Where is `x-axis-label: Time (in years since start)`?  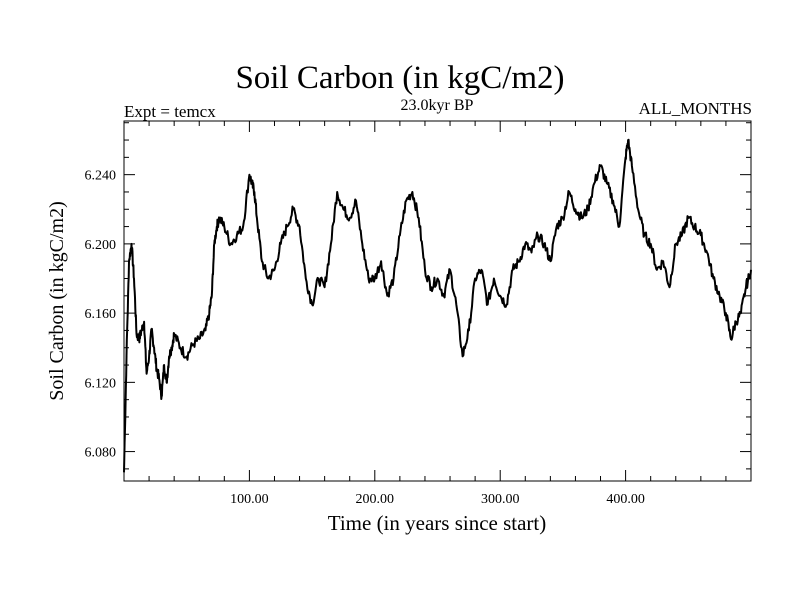 x-axis-label: Time (in years since start) is located at coordinates (437, 523).